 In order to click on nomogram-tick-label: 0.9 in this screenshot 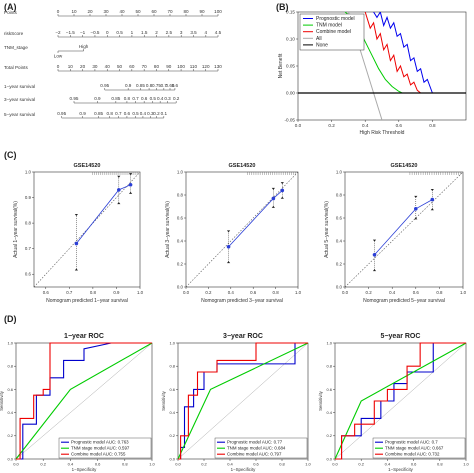, I will do `click(128, 85)`.